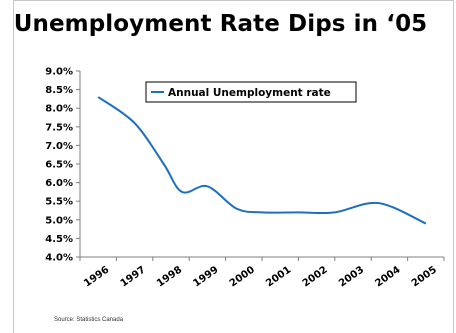 The height and width of the screenshot is (333, 456). What do you see at coordinates (96, 276) in the screenshot?
I see `x-tick-label: 1996` at bounding box center [96, 276].